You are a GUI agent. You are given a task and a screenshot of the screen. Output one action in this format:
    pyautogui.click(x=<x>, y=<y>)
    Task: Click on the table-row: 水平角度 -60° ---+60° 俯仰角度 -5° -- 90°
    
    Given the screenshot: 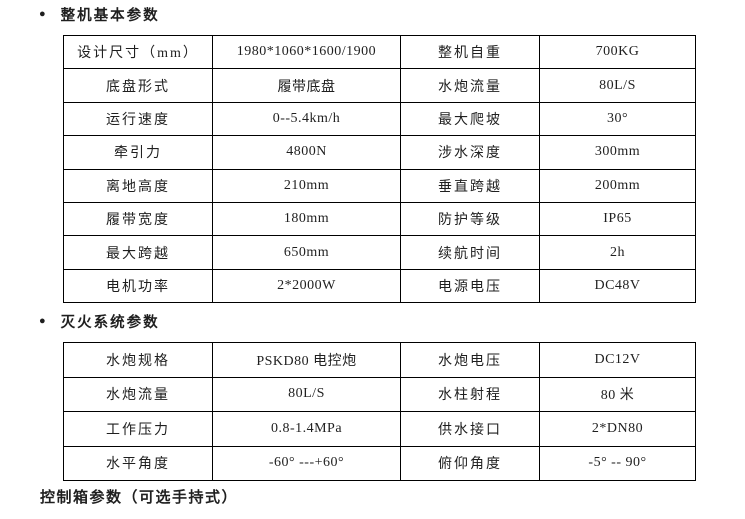 What is the action you would take?
    pyautogui.click(x=379, y=463)
    